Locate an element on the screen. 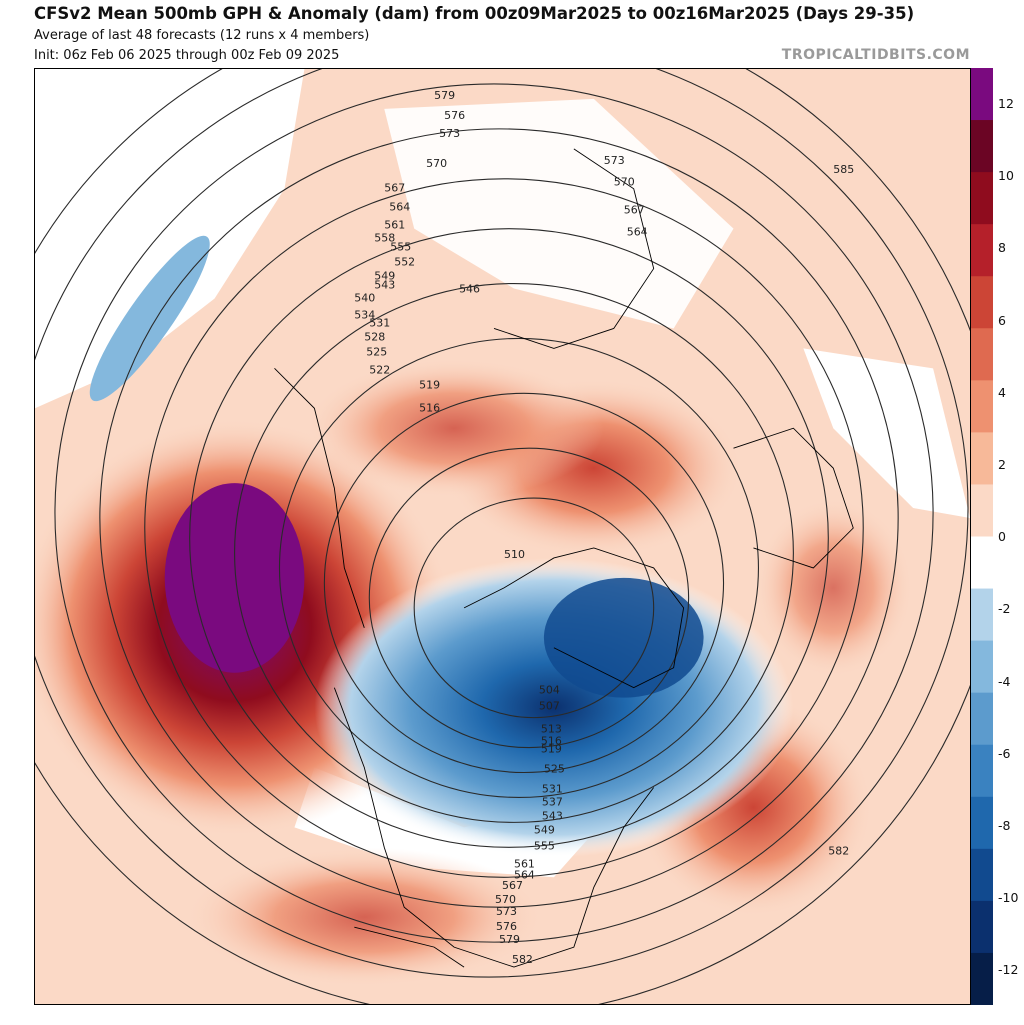  contour-label: 552 is located at coordinates (404, 262).